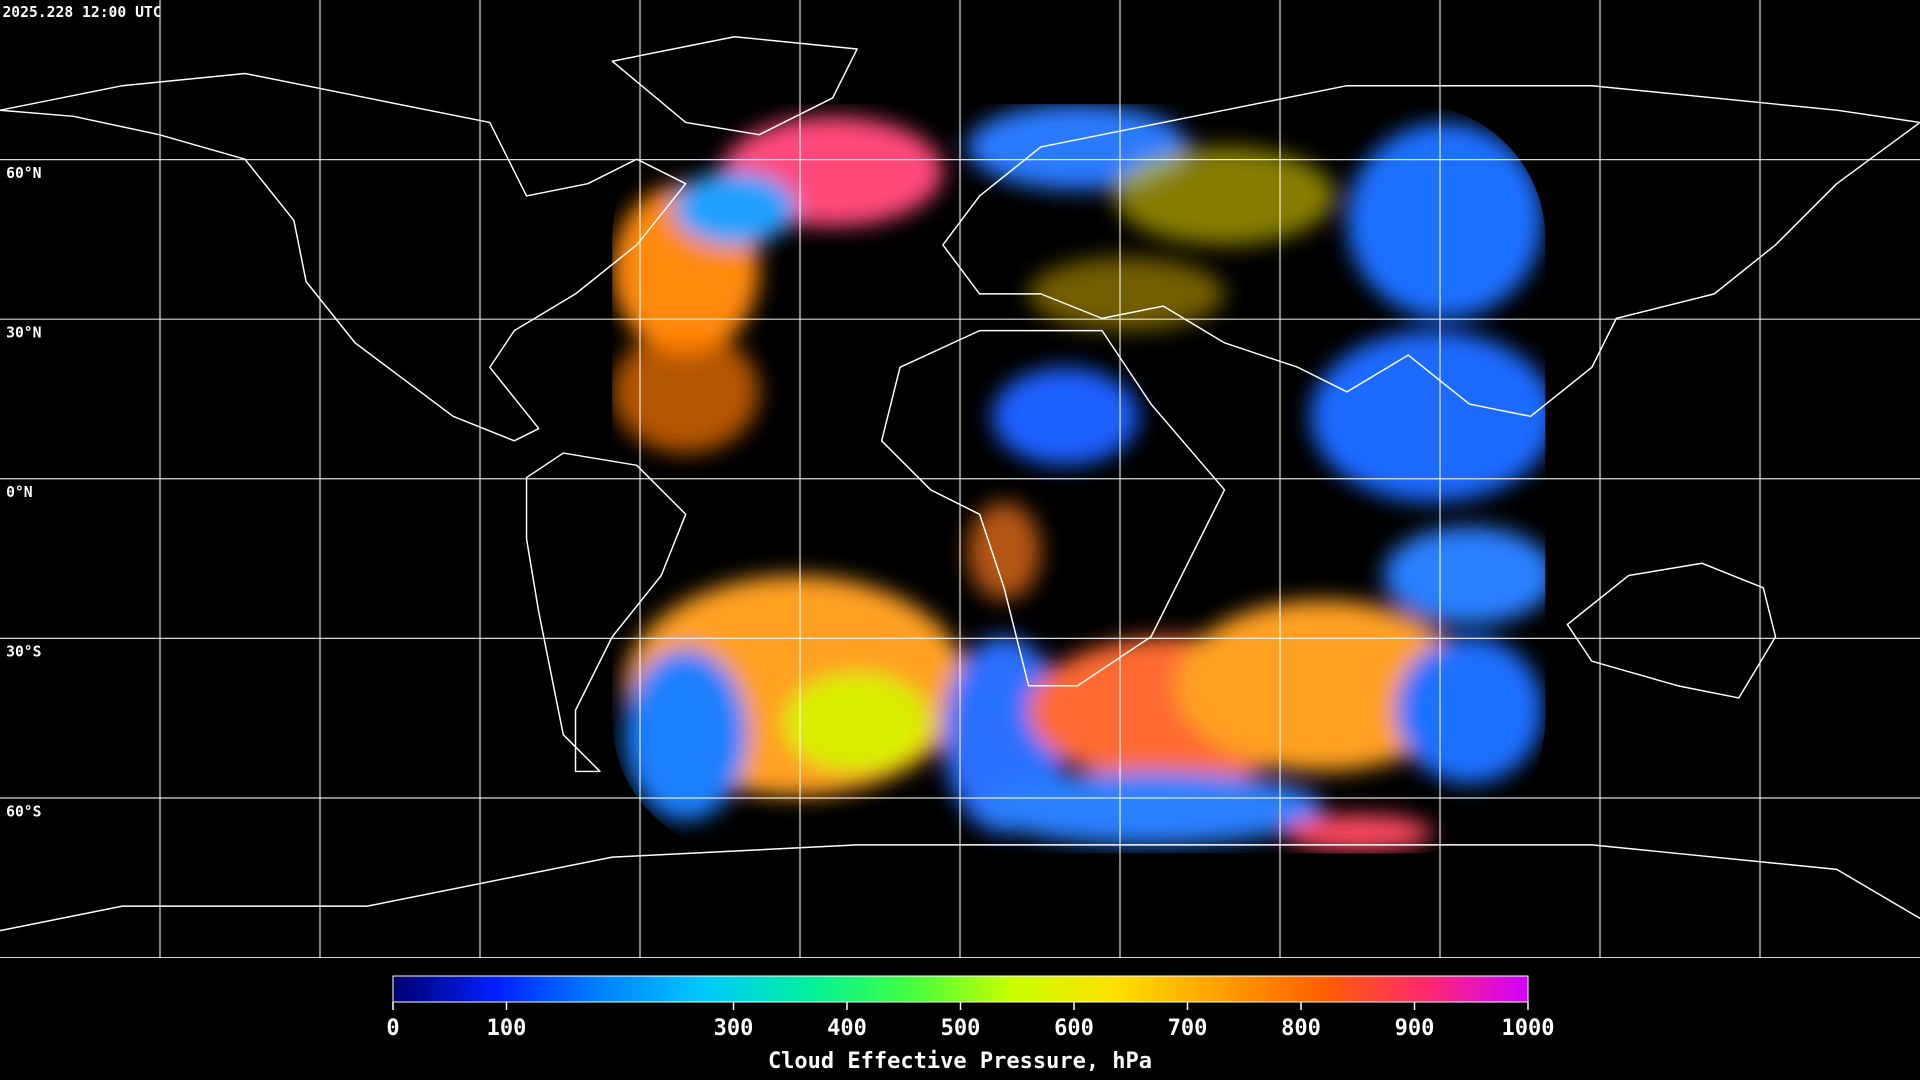  I want to click on colorbar-tick-label: 700, so click(1188, 1028).